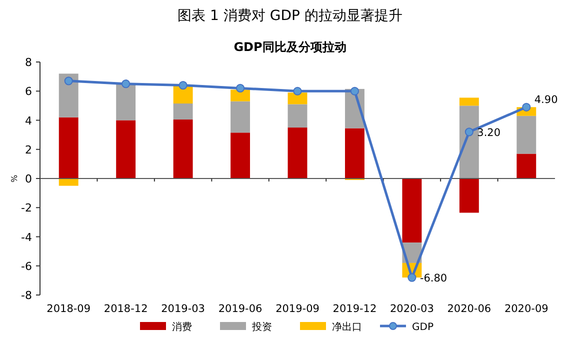  What do you see at coordinates (26, 208) in the screenshot?
I see `y-tick-label: -2` at bounding box center [26, 208].